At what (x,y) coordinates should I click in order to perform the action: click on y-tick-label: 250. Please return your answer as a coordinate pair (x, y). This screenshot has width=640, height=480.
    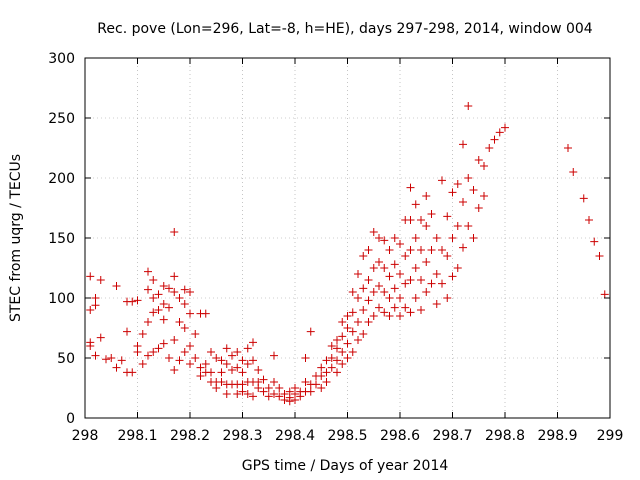
    Looking at the image, I should click on (61, 119).